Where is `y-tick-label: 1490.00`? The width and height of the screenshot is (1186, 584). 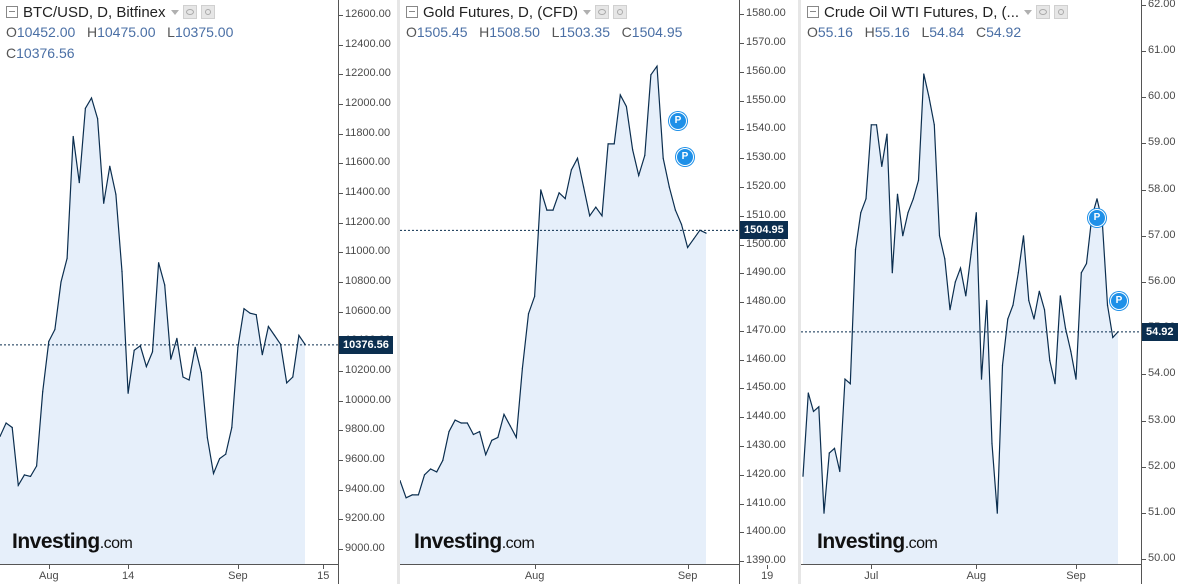
y-tick-label: 1490.00 is located at coordinates (766, 272).